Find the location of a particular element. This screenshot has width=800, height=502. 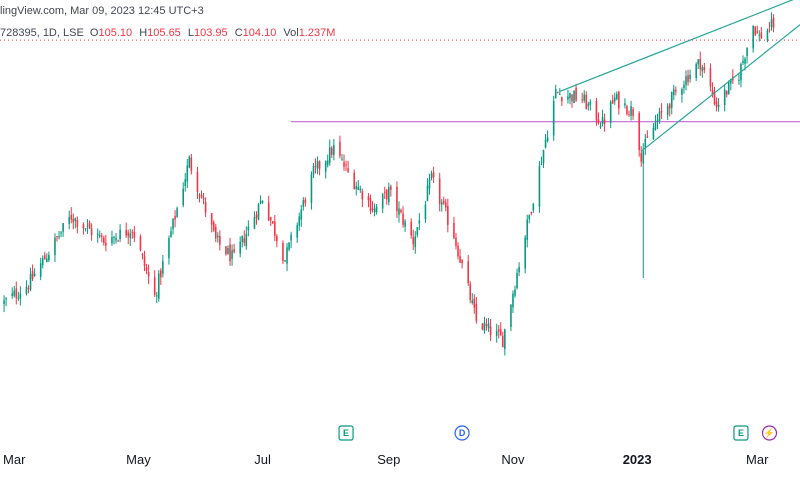

trendline-lower is located at coordinates (720, 88).